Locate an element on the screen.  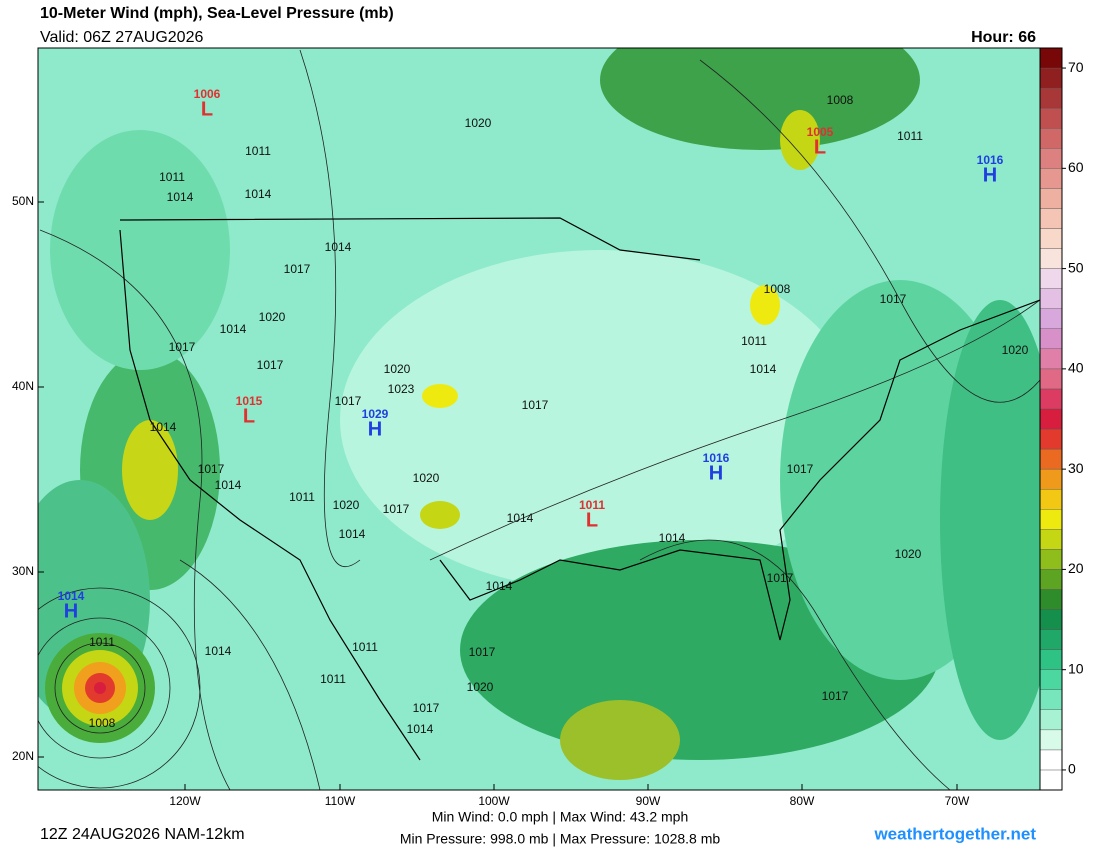
center-pressure: 1005 is located at coordinates (820, 132).